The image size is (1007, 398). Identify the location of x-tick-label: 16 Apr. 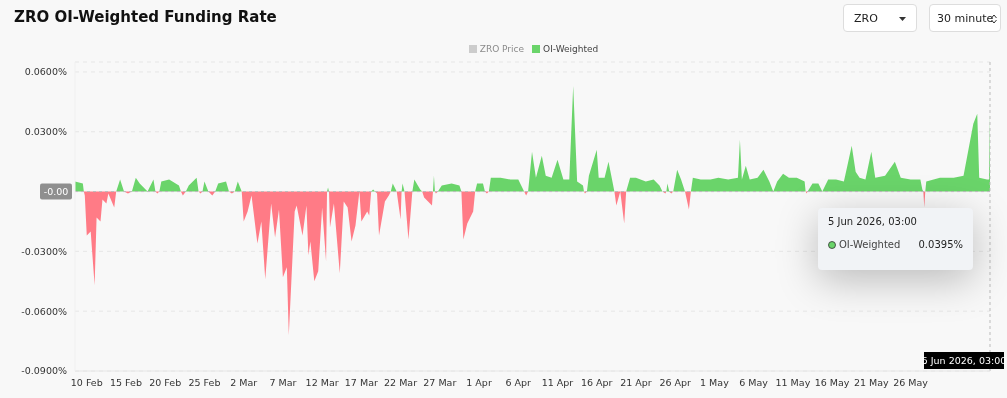
(596, 382).